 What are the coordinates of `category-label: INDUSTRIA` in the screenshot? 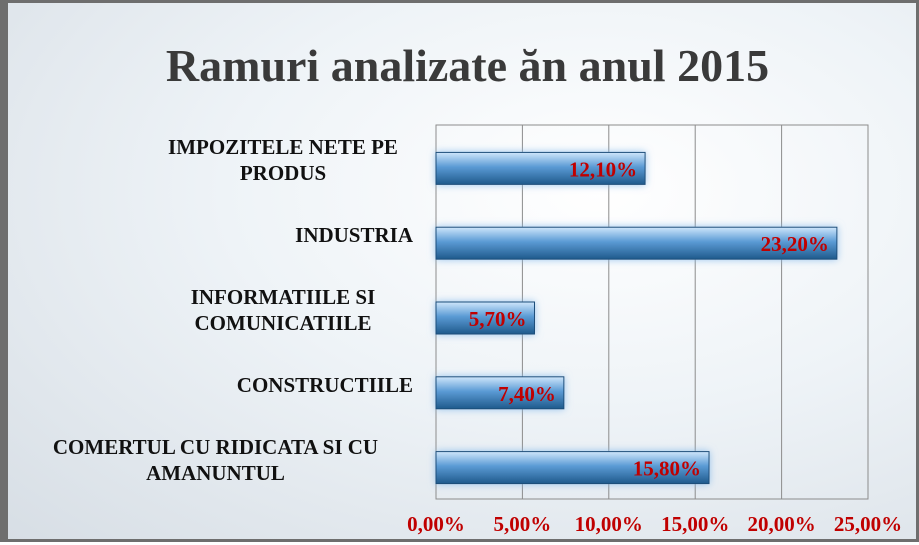 It's located at (215, 235).